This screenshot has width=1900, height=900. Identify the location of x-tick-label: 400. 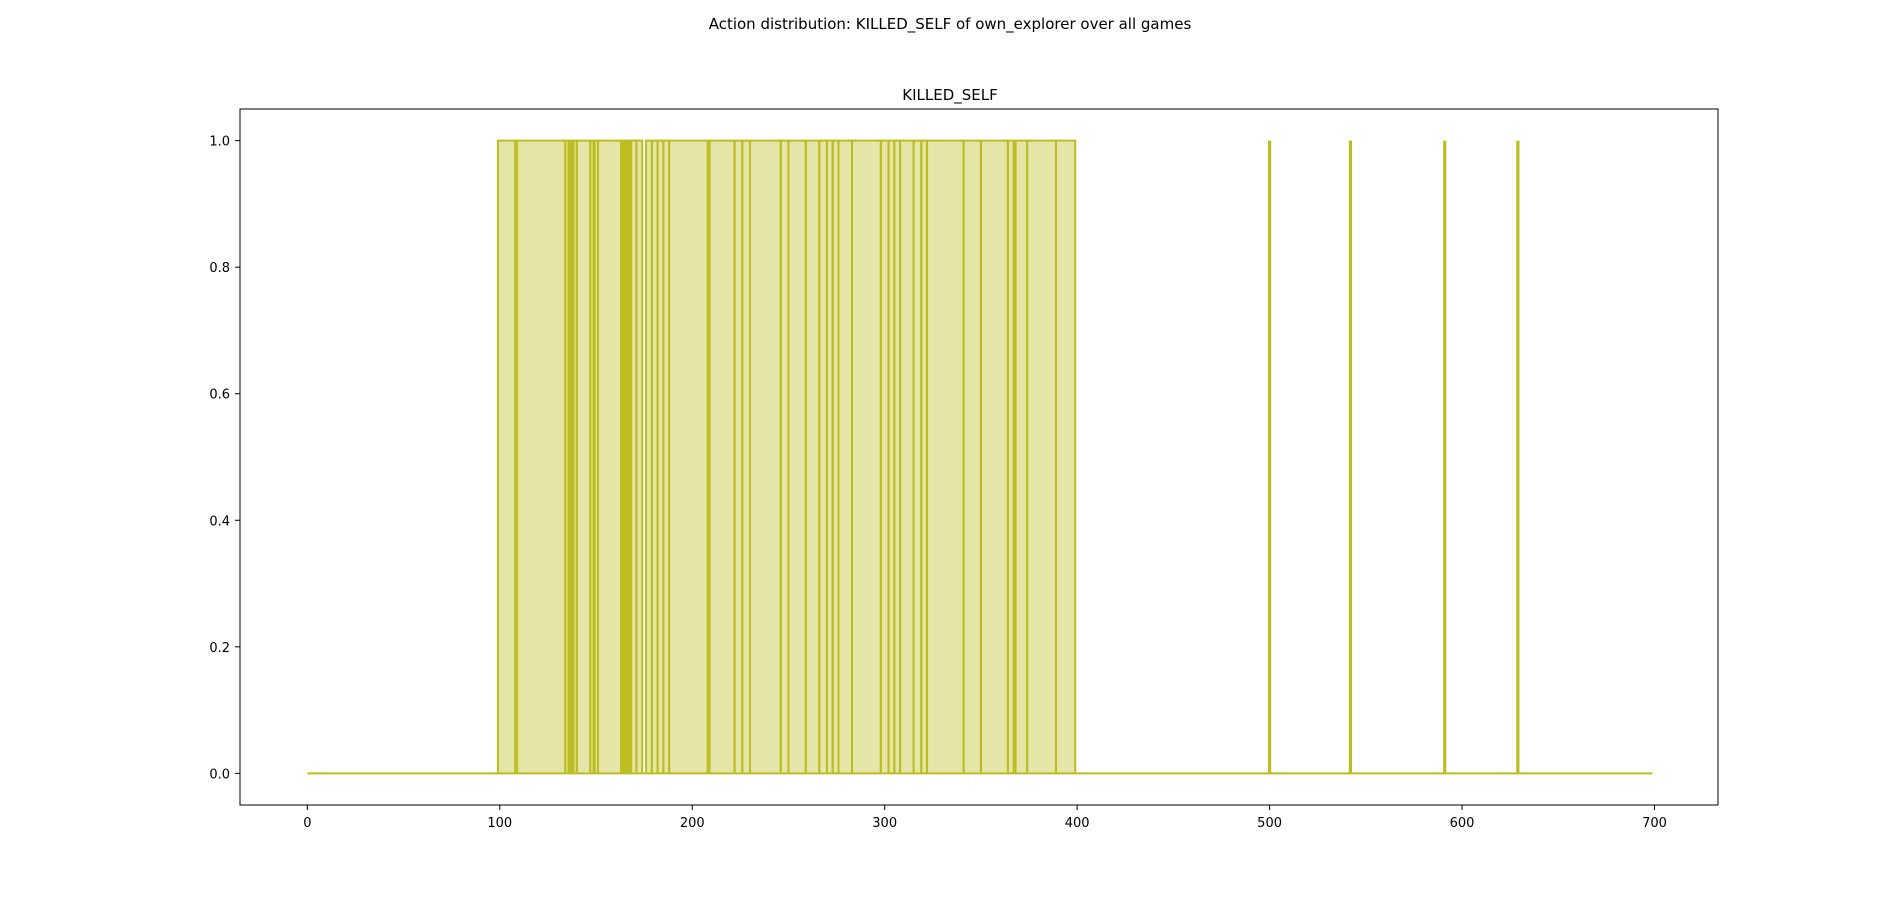
(1077, 823).